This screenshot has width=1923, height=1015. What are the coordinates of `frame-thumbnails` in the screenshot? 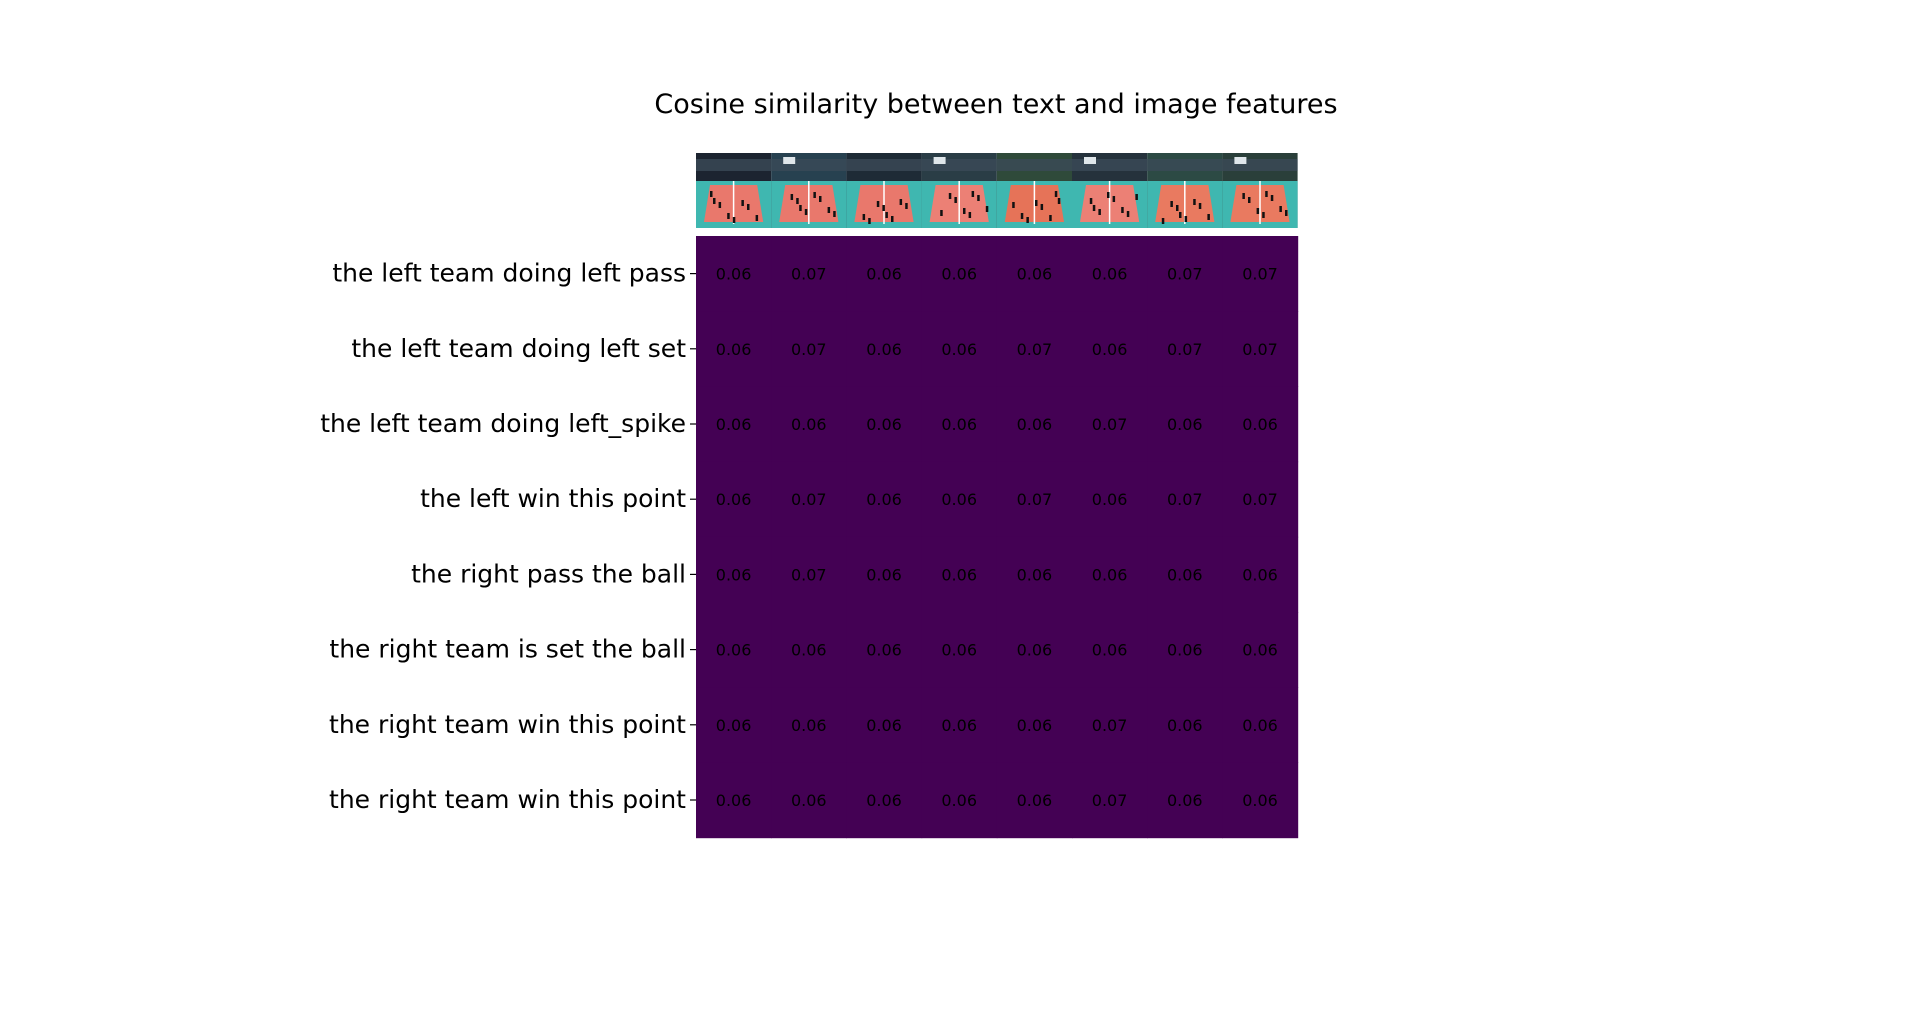 It's located at (997, 190).